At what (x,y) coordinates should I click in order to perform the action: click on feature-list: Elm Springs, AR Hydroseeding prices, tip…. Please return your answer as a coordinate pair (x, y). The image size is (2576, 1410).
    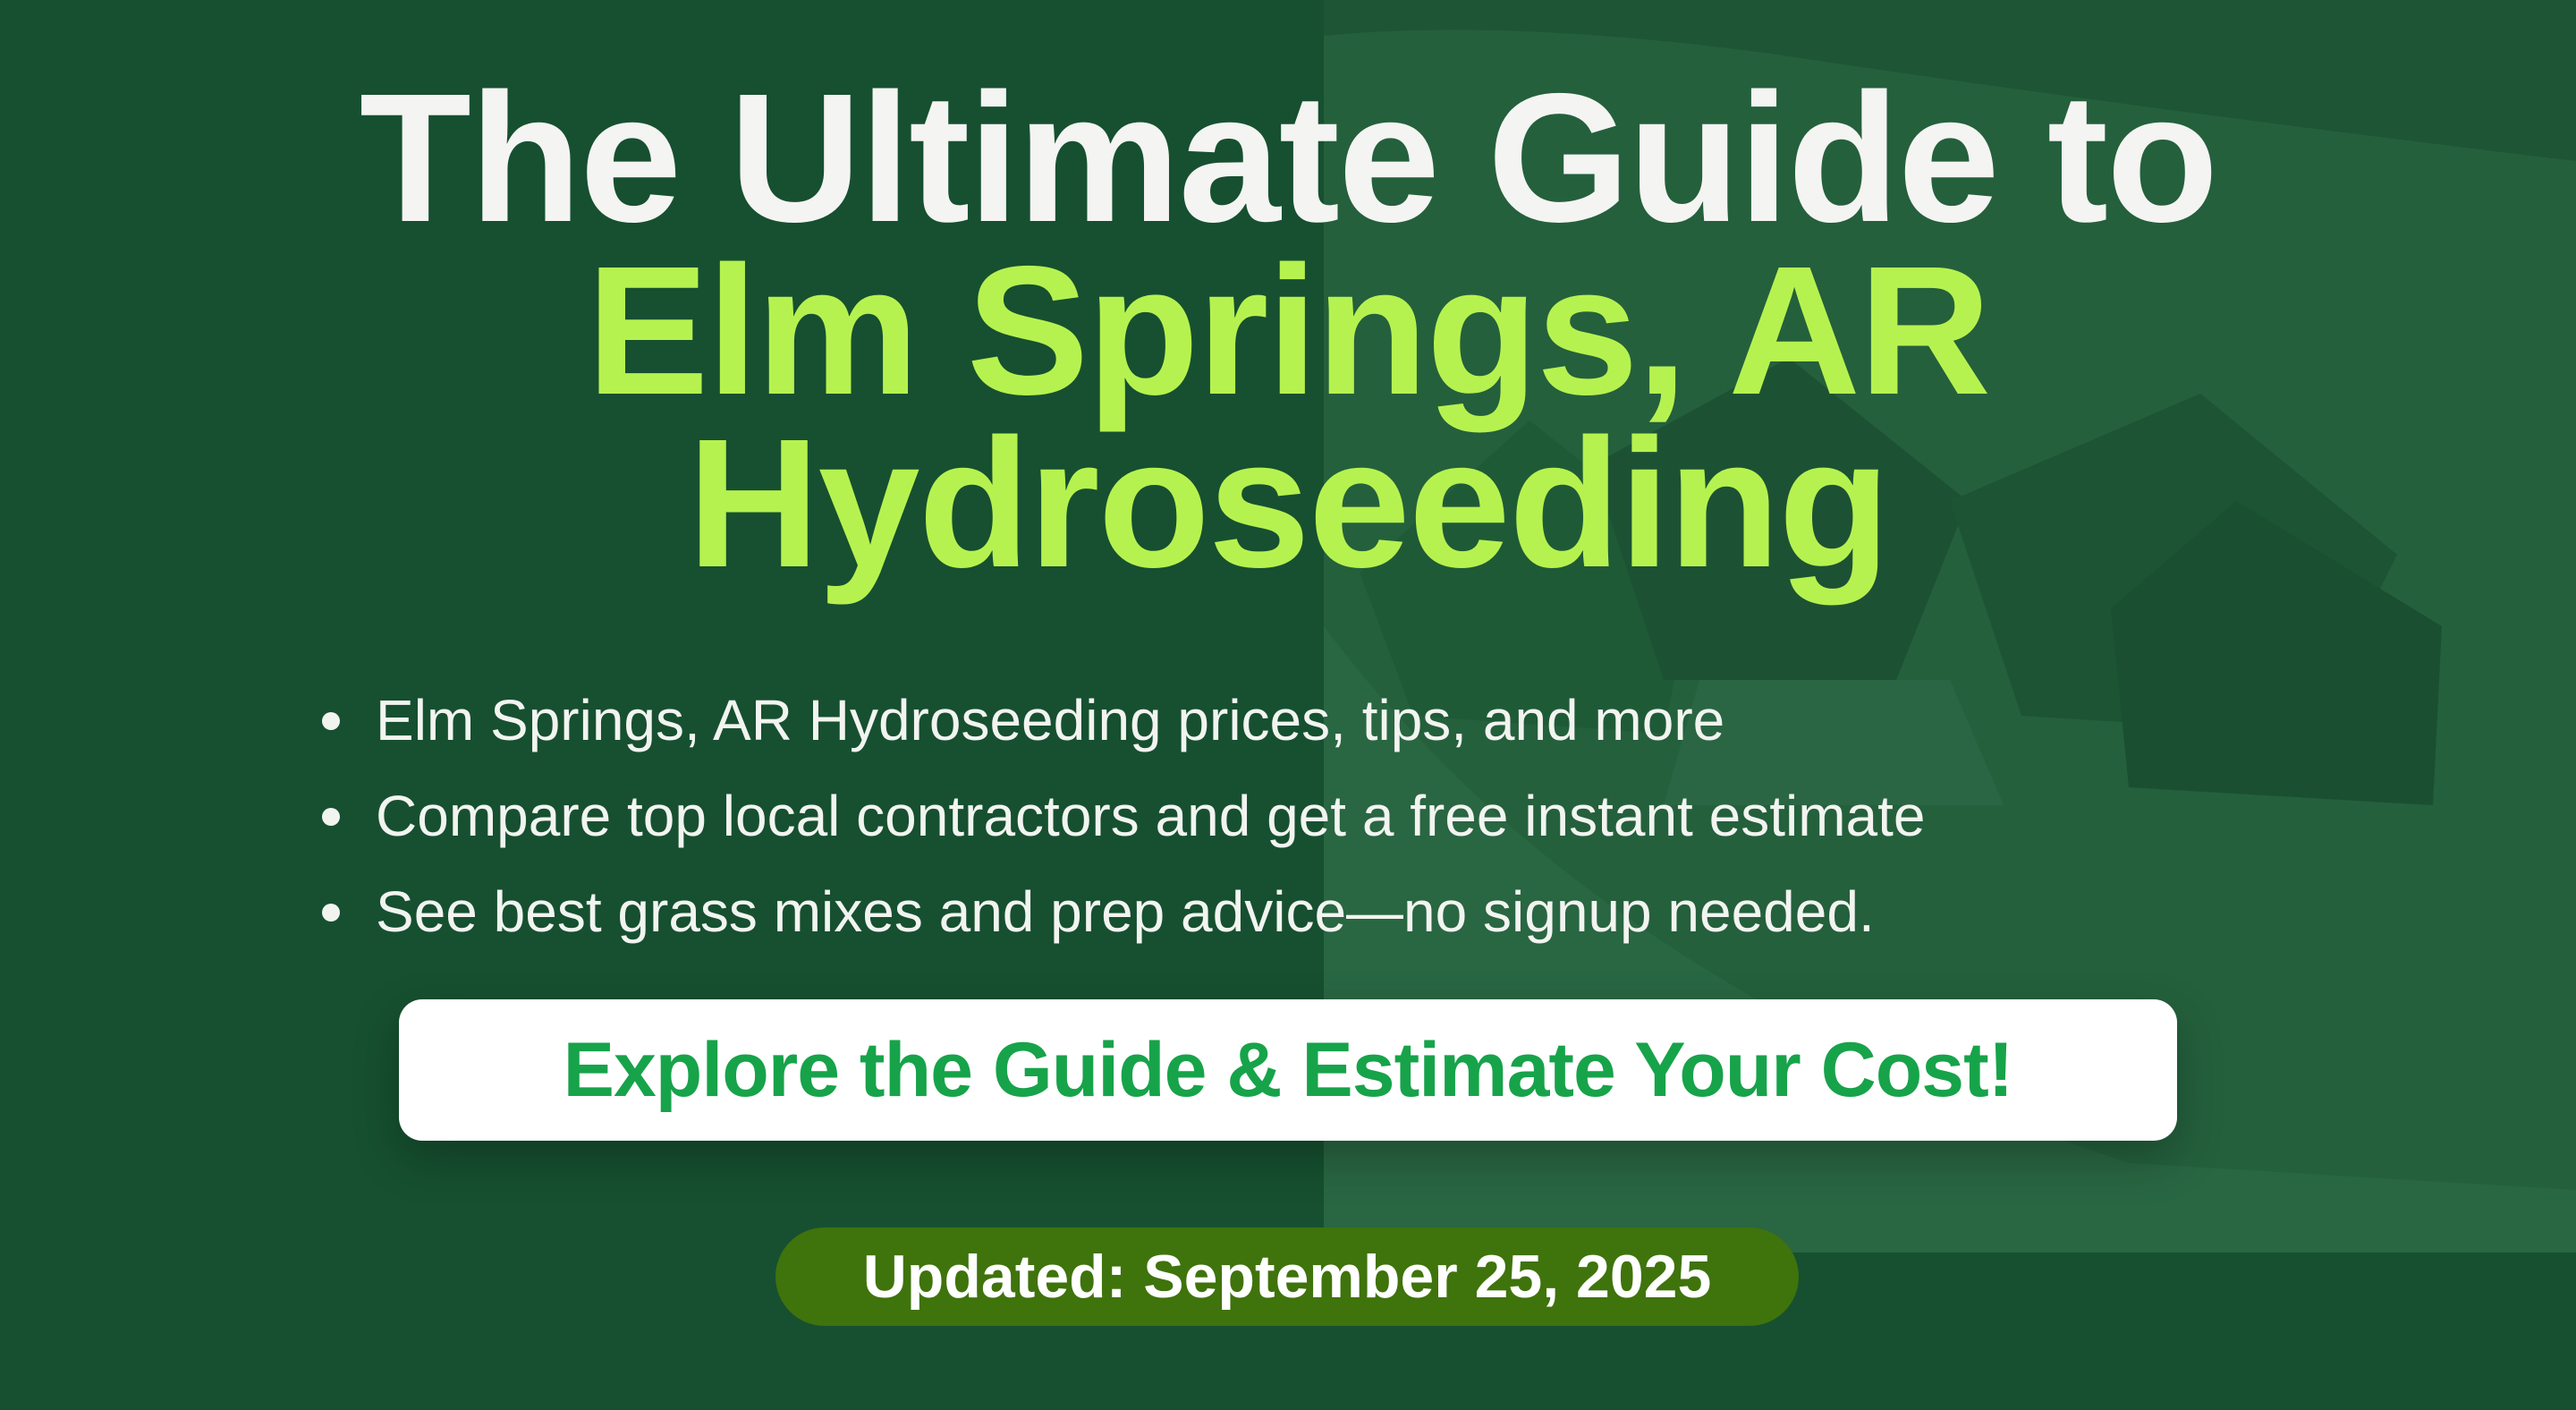
    Looking at the image, I should click on (1123, 817).